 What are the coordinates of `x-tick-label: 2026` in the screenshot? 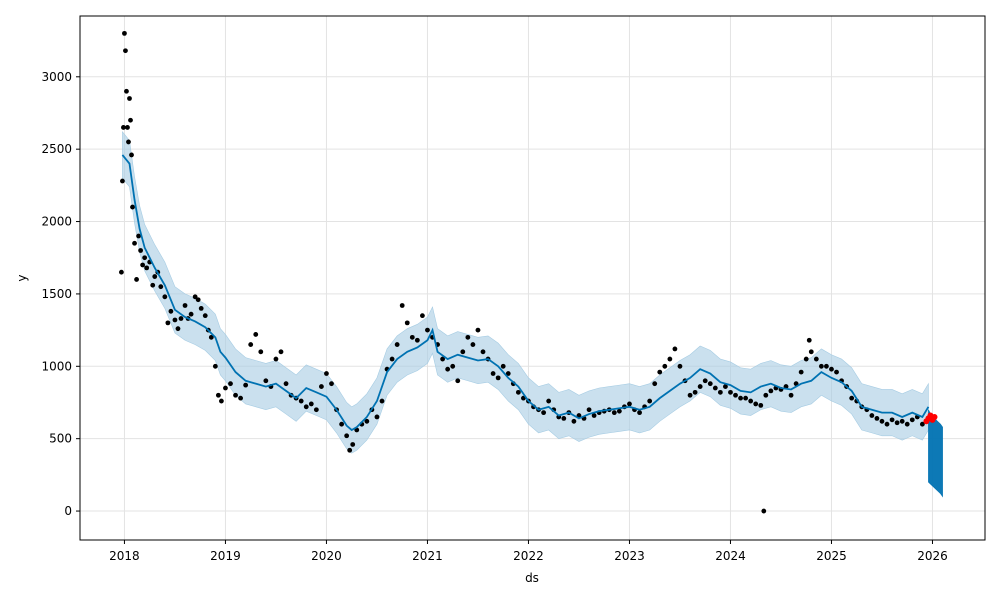 It's located at (932, 556).